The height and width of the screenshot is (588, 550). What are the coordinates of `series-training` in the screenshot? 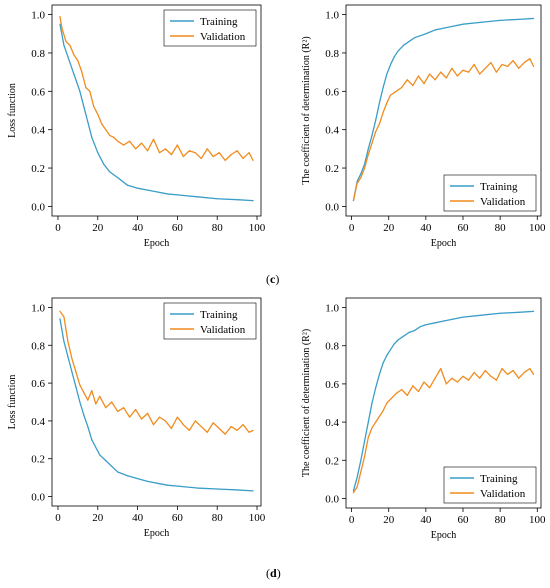 It's located at (156, 405).